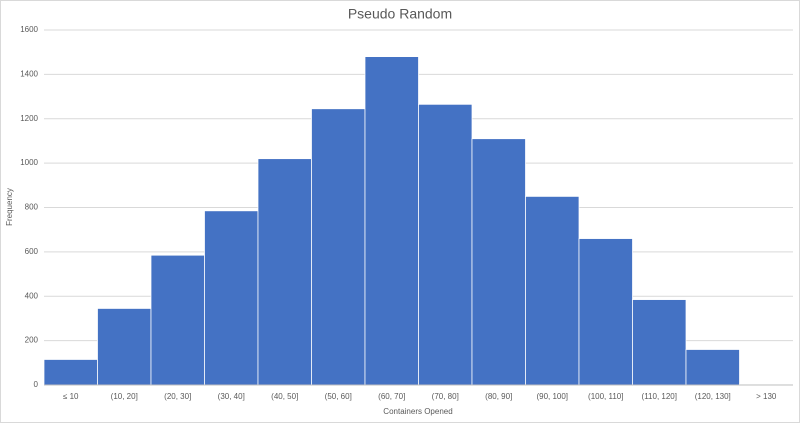 The height and width of the screenshot is (423, 800). Describe the element at coordinates (391, 396) in the screenshot. I see `x-tick-label: (60, 70]` at that location.